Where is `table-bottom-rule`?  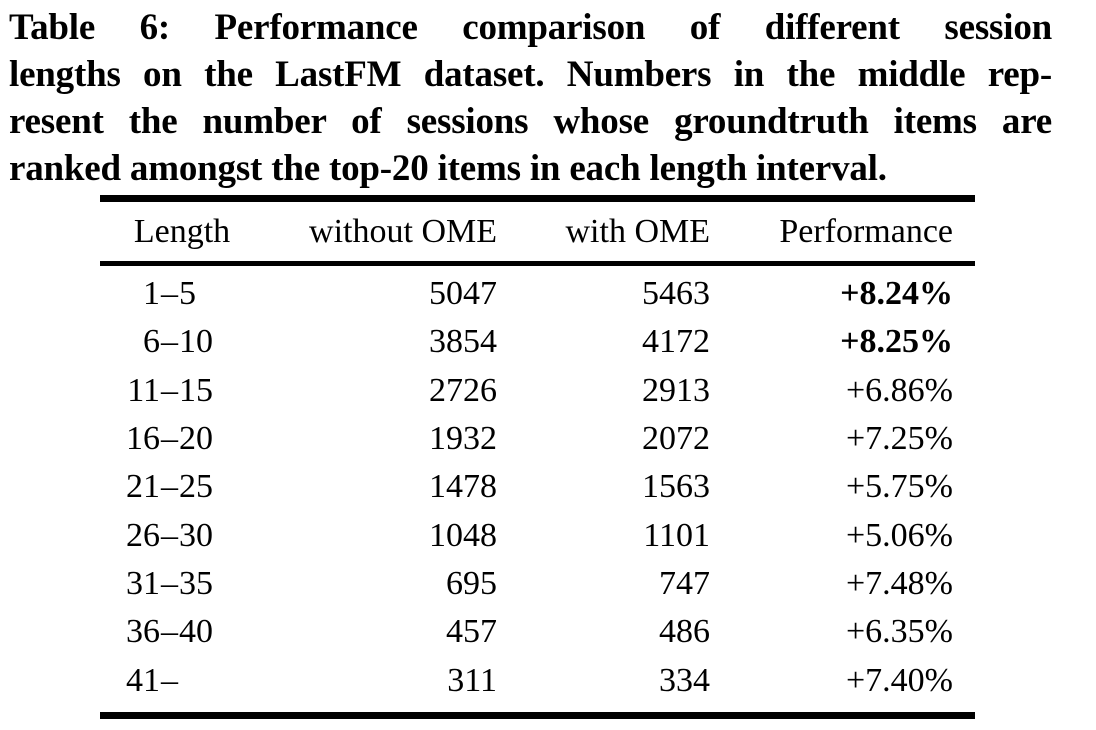
table-bottom-rule is located at coordinates (537, 715).